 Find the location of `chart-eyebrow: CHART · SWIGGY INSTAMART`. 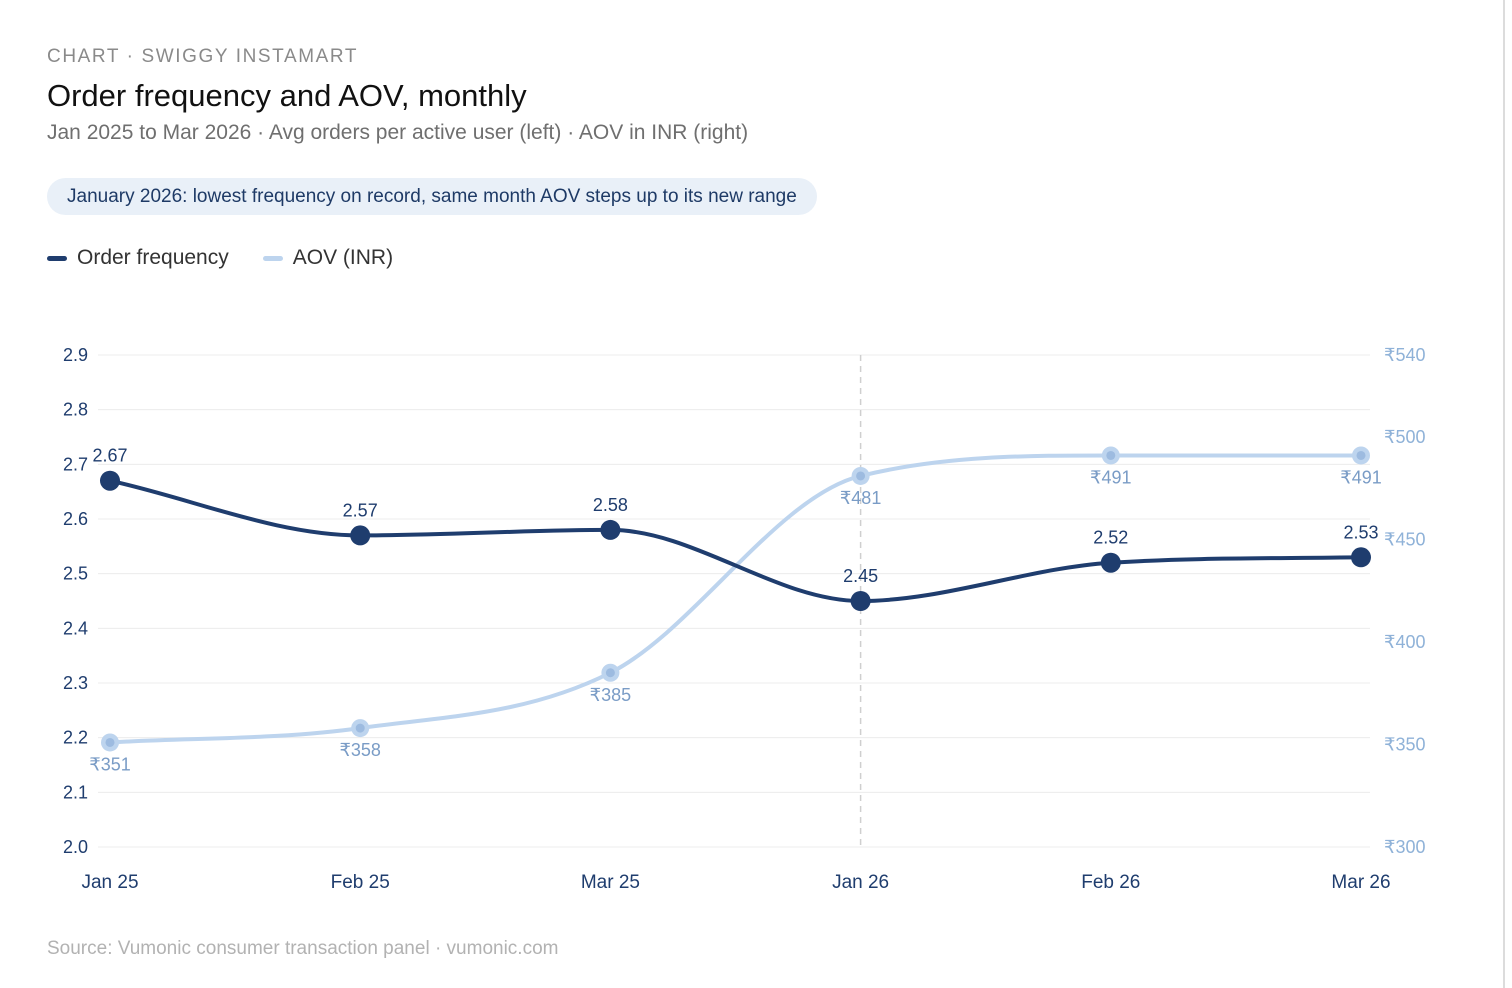

chart-eyebrow: CHART · SWIGGY INSTAMART is located at coordinates (203, 56).